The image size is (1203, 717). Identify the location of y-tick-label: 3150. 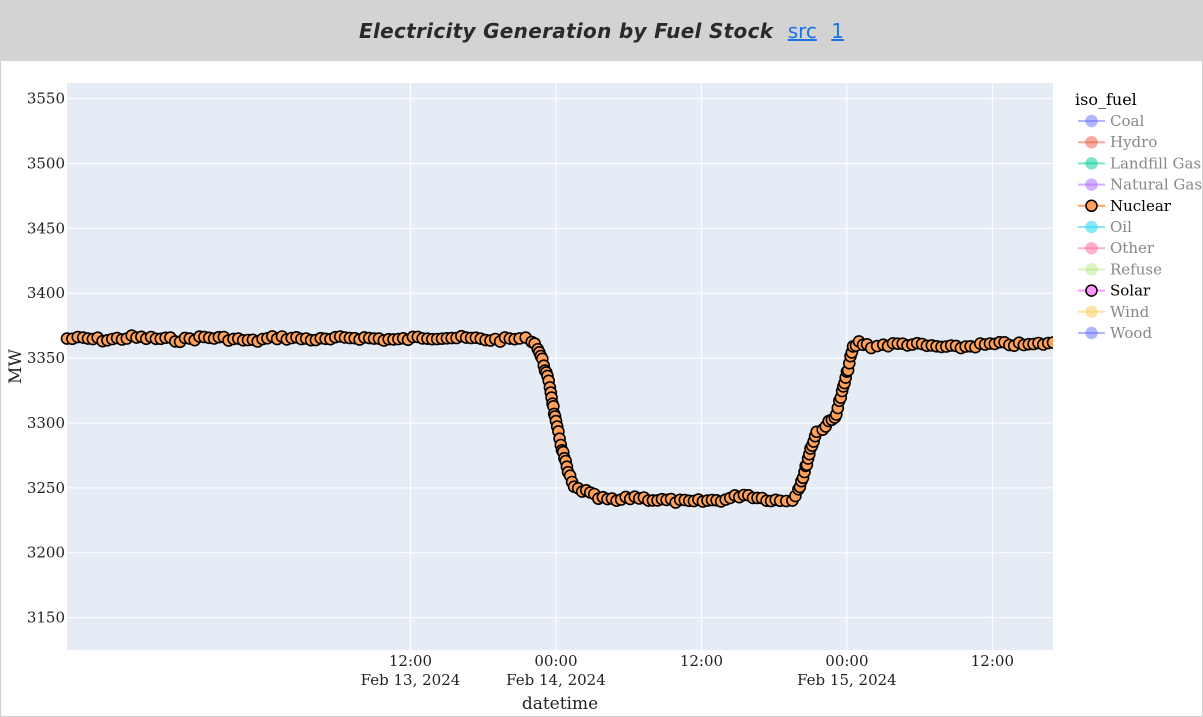
(46, 618).